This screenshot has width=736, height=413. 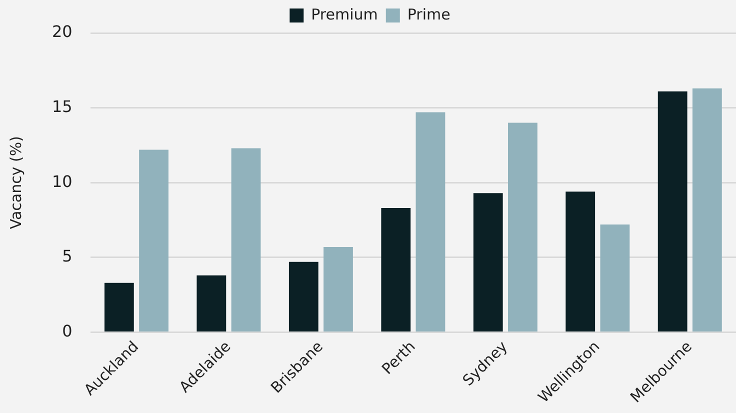 What do you see at coordinates (62, 181) in the screenshot?
I see `y-tick-label: 10` at bounding box center [62, 181].